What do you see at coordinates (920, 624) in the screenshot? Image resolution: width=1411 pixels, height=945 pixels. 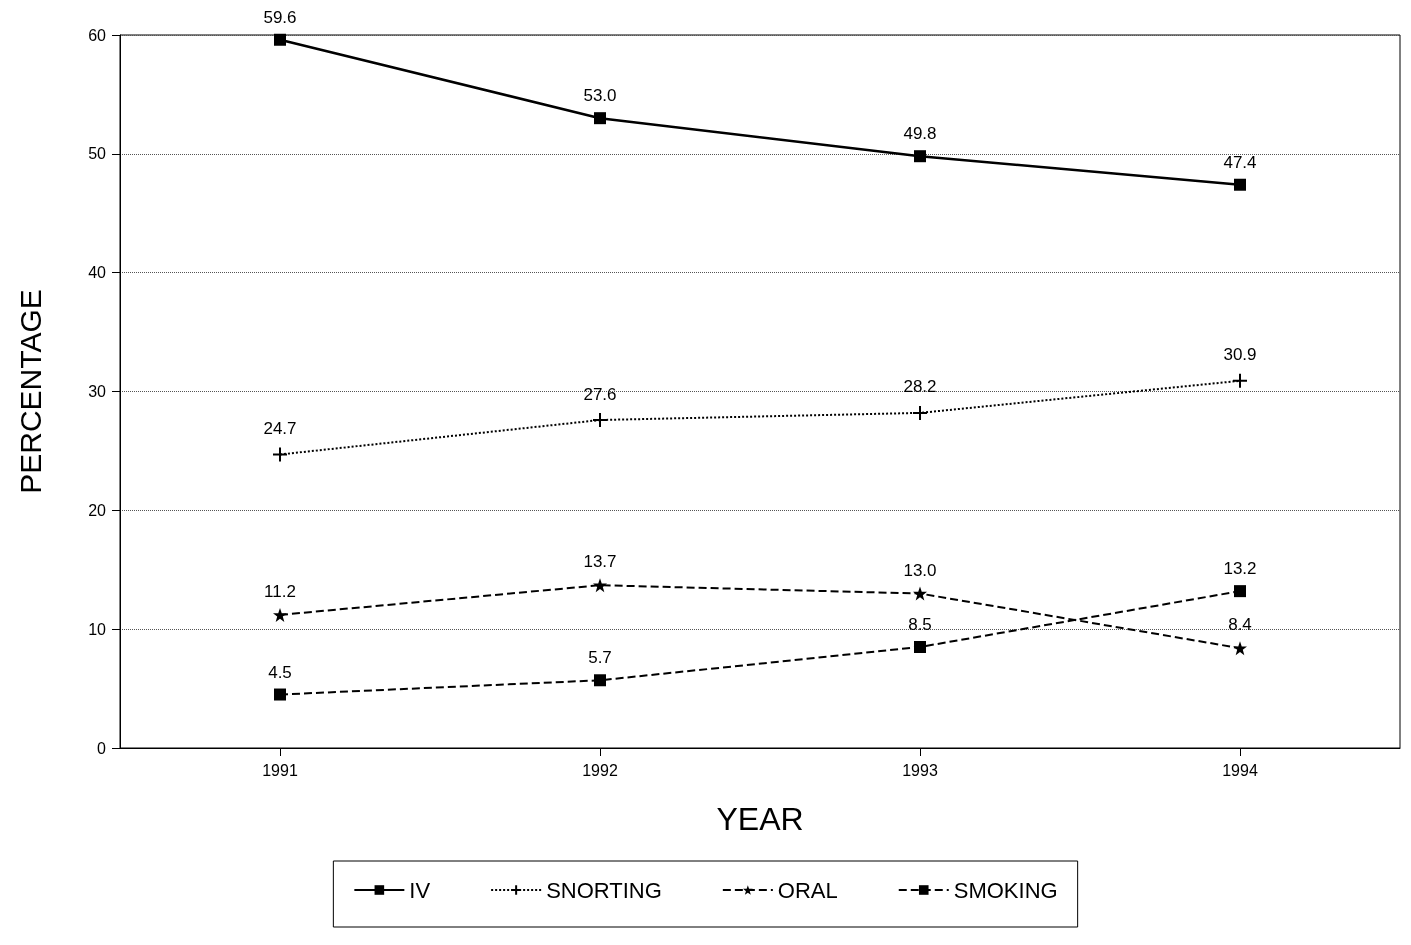 I see `data-label: 8.5` at bounding box center [920, 624].